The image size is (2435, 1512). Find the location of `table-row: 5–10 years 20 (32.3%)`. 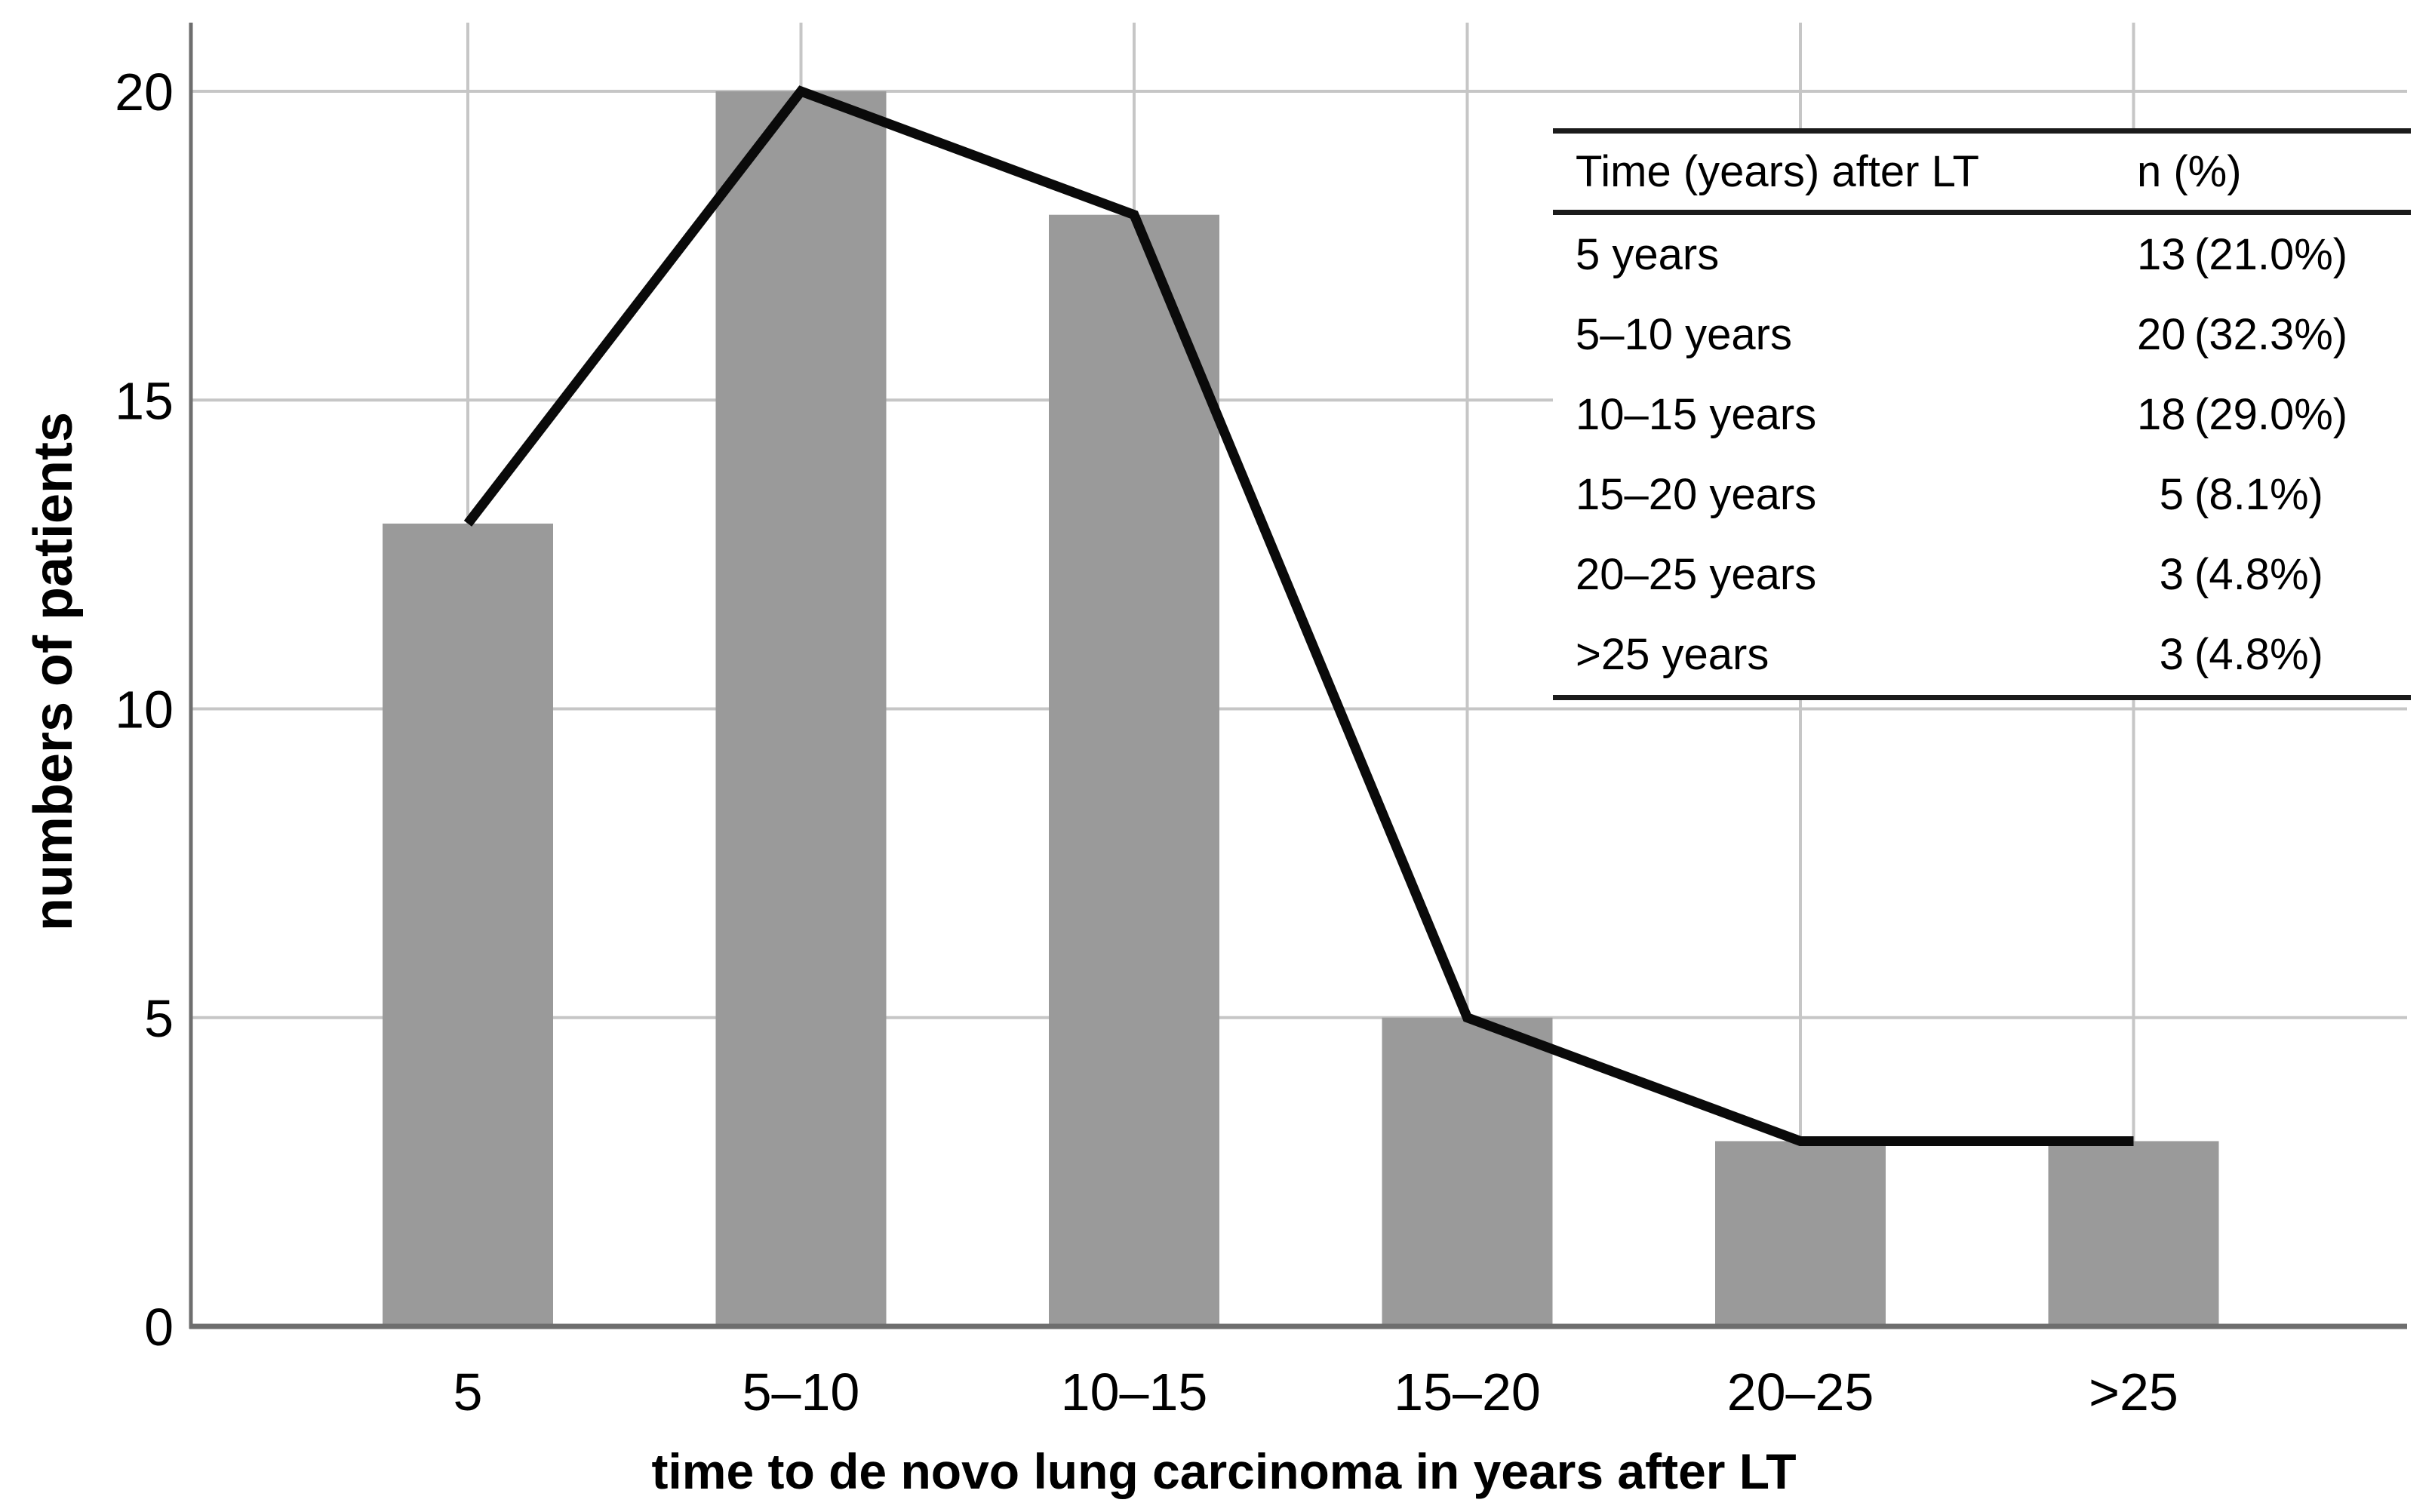

table-row: 5–10 years 20 (32.3%) is located at coordinates (1982, 335).